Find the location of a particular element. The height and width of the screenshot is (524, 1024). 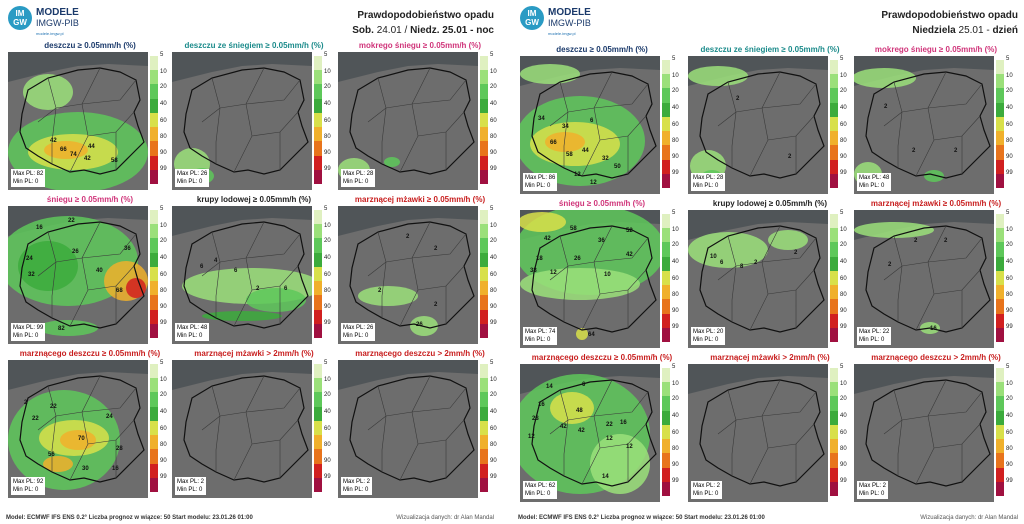

probability-value: 42 is located at coordinates (53, 141).